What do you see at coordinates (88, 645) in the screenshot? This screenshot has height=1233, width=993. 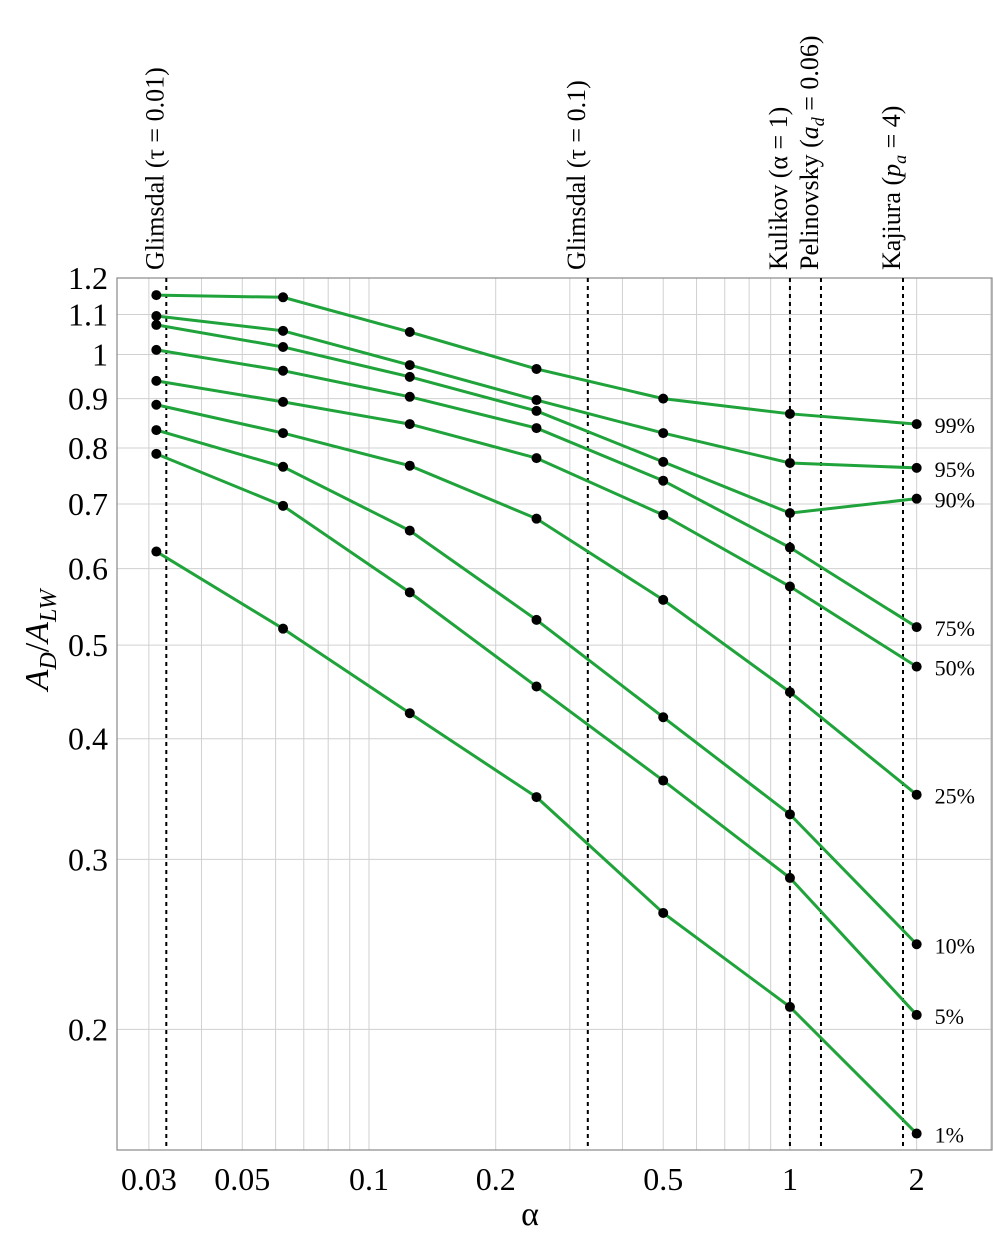 I see `y-tick-label: 0.5` at bounding box center [88, 645].